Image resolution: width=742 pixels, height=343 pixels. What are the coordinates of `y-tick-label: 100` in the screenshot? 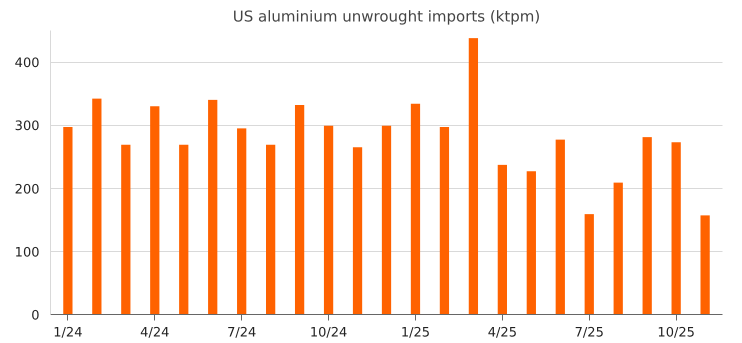 It's located at (27, 252).